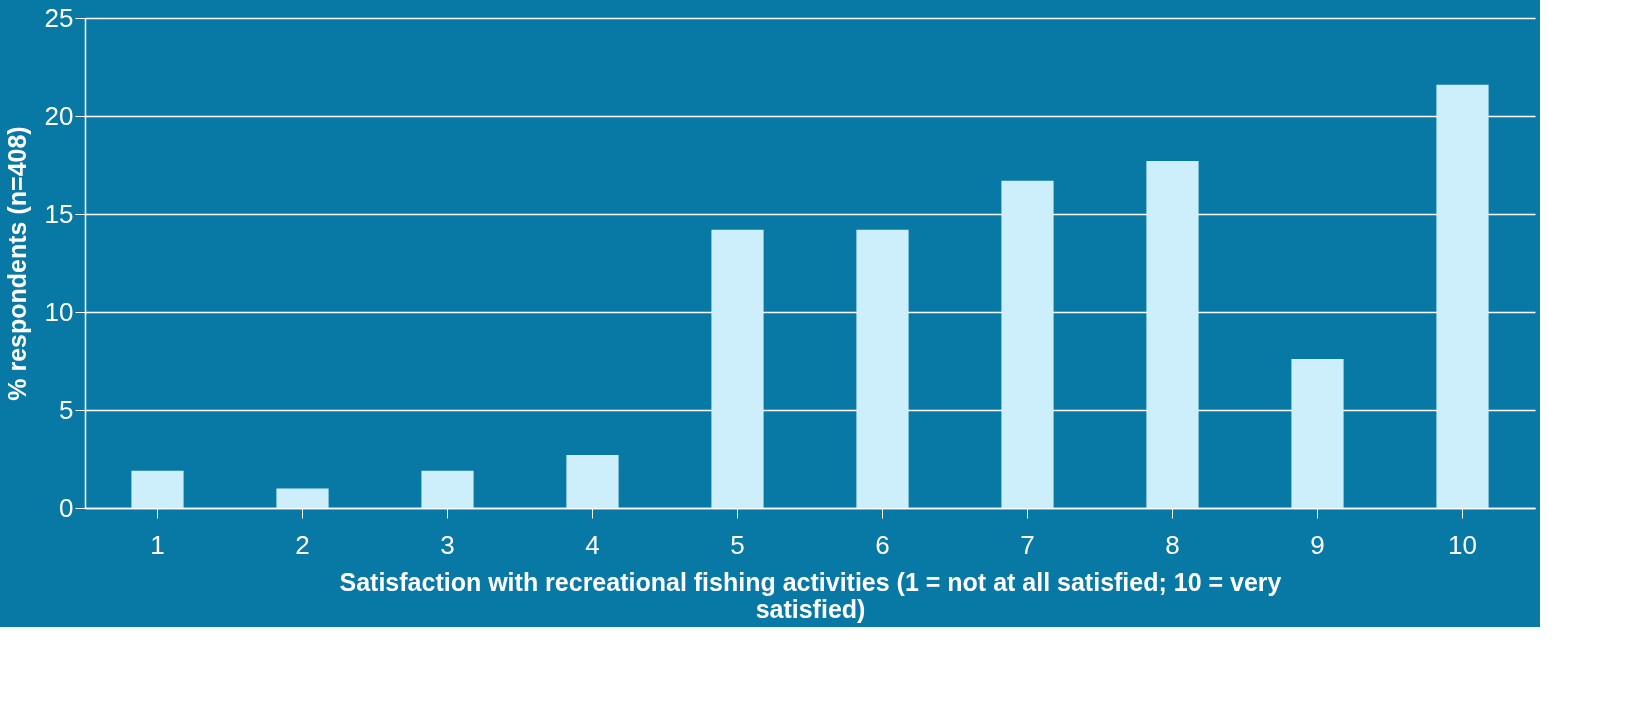 This screenshot has width=1638, height=703. What do you see at coordinates (66, 409) in the screenshot?
I see `y-tick-label: 5` at bounding box center [66, 409].